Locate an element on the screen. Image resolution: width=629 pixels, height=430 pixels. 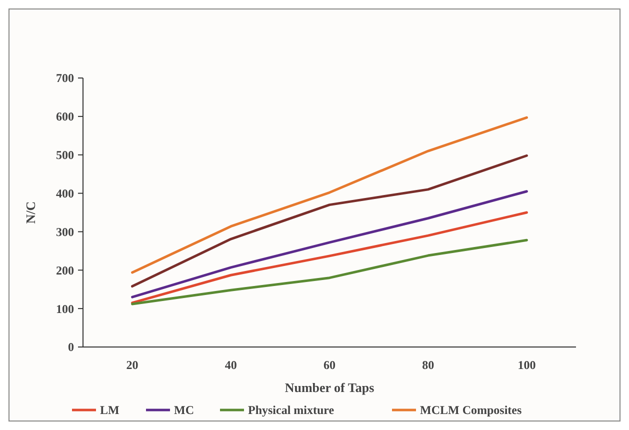
y-tick-label: 400 is located at coordinates (65, 193).